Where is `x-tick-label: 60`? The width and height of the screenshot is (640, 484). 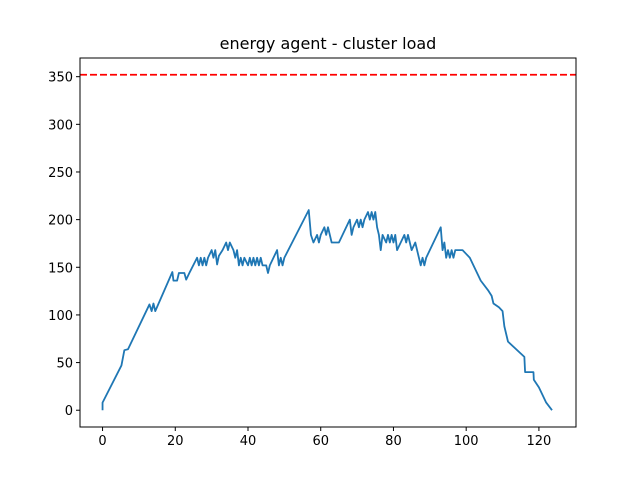
x-tick-label: 60 is located at coordinates (320, 441).